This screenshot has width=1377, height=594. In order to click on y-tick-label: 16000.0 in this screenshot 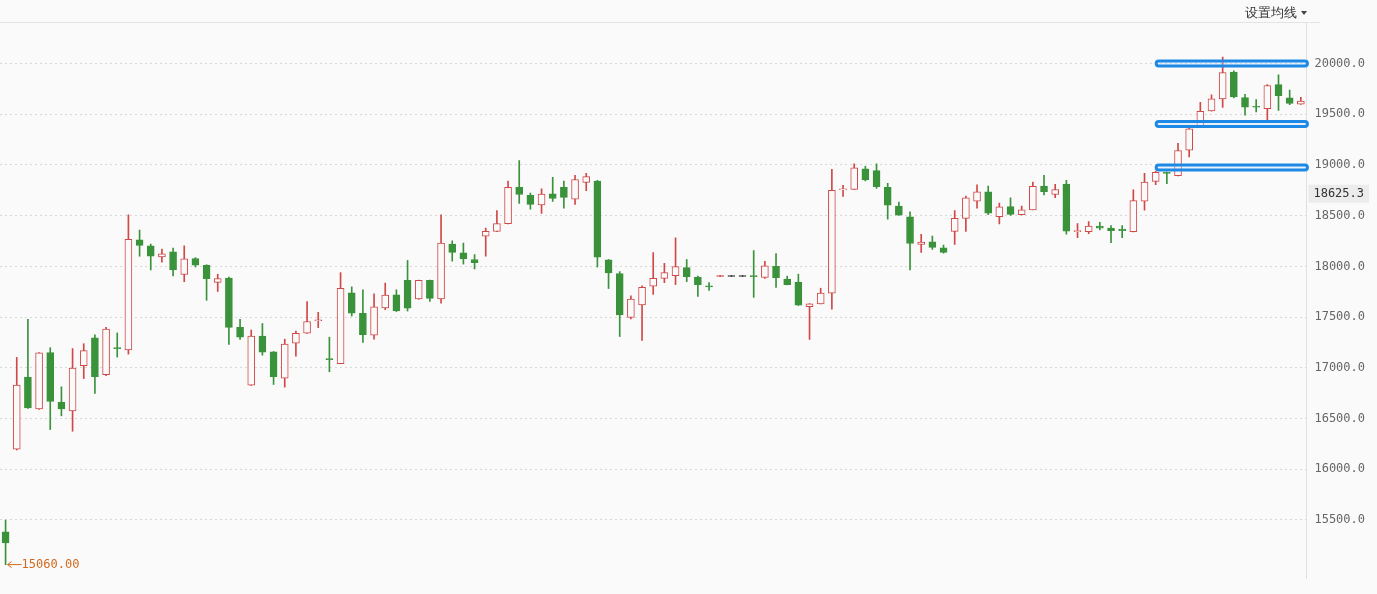, I will do `click(1340, 468)`.